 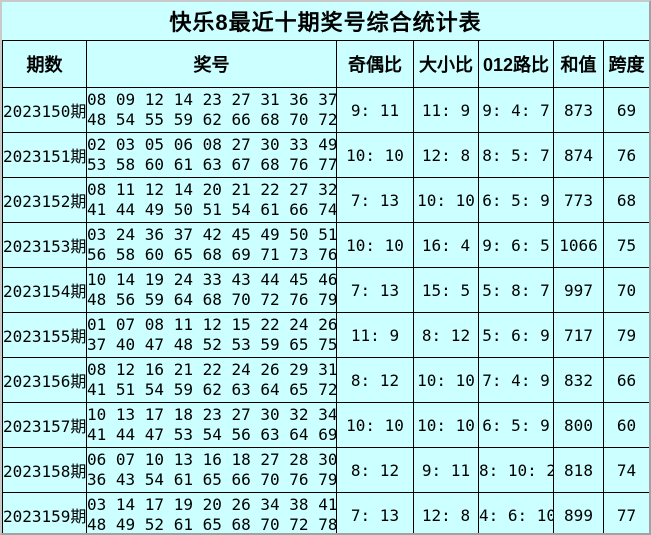 I want to click on span-cell: 70, so click(x=626, y=290).